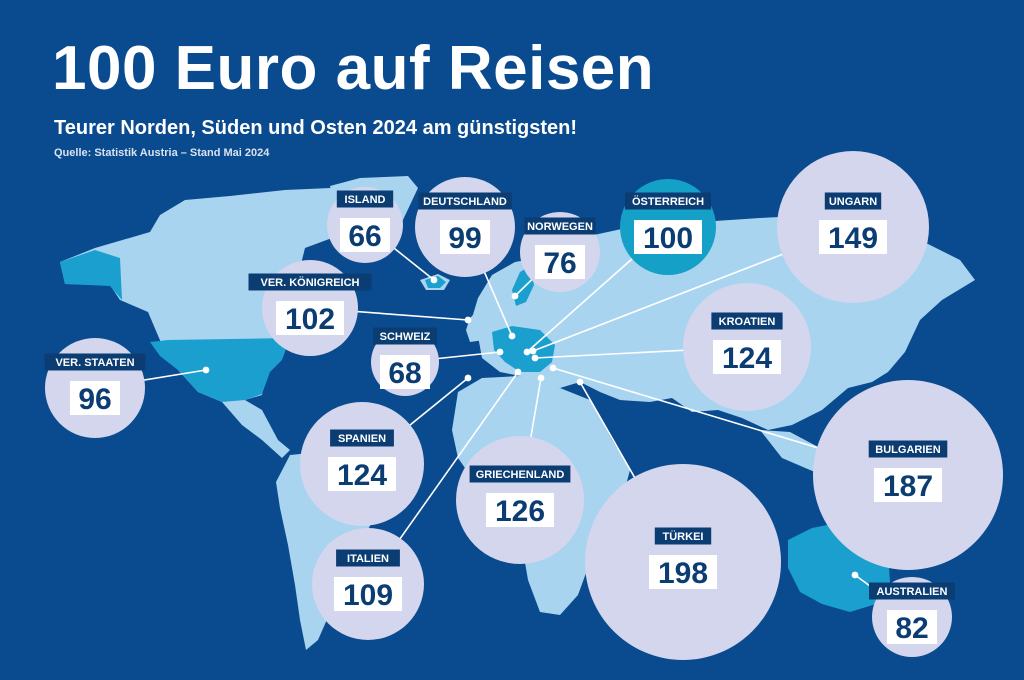 This screenshot has height=680, width=1024. Describe the element at coordinates (220, 370) in the screenshot. I see `land-usa-highlight` at that location.